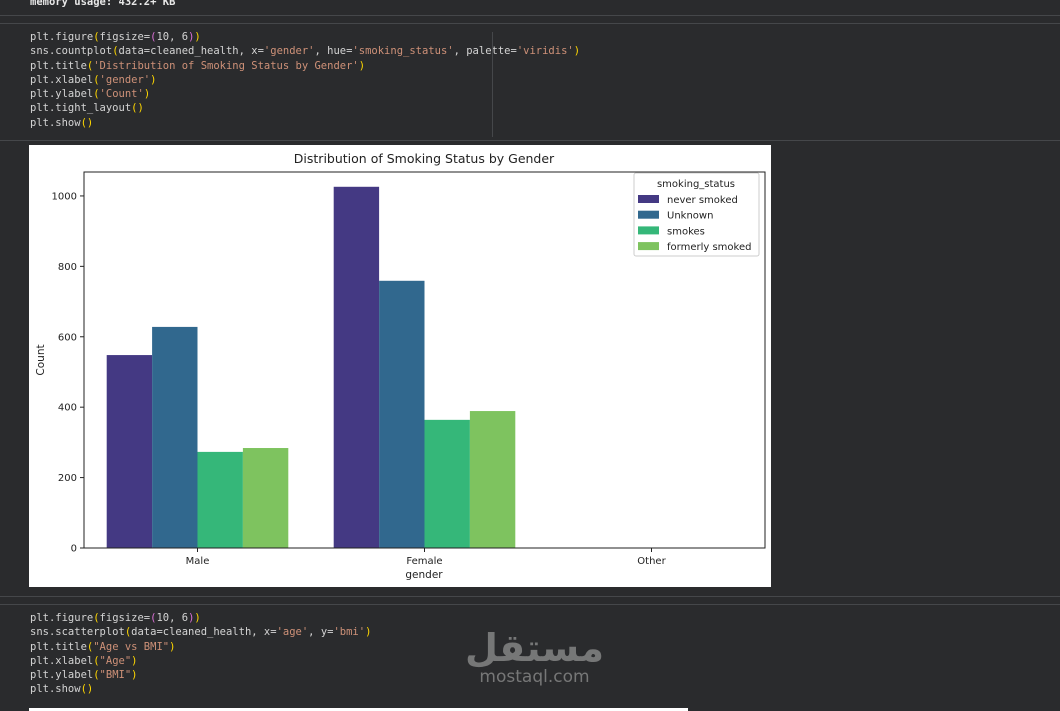 The height and width of the screenshot is (711, 1060). Describe the element at coordinates (67, 337) in the screenshot. I see `y-tick-label: 600` at that location.